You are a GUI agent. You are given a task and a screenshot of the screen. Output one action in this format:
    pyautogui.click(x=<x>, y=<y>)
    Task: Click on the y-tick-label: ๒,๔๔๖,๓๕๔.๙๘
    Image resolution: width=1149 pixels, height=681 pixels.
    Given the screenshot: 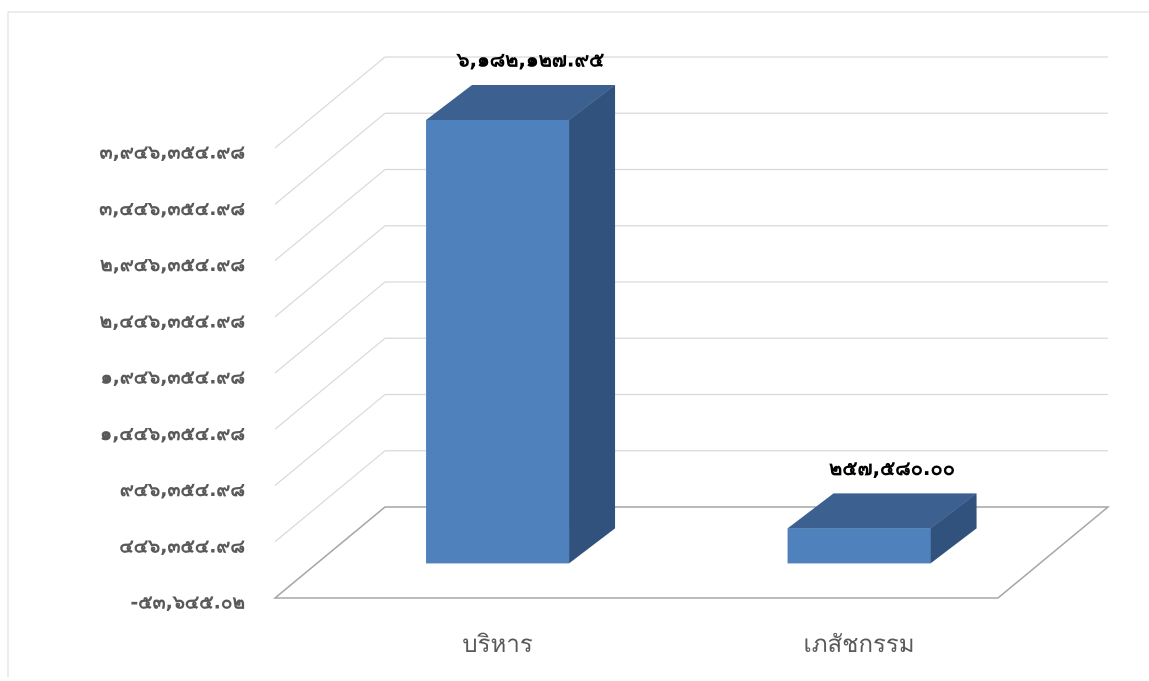 What is the action you would take?
    pyautogui.click(x=172, y=321)
    